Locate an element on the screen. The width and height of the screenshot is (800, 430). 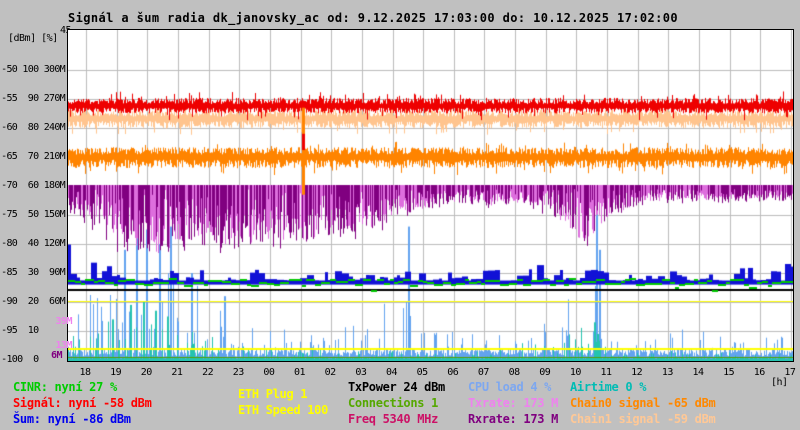
x-axis-hour-label: 12 is located at coordinates (637, 372).